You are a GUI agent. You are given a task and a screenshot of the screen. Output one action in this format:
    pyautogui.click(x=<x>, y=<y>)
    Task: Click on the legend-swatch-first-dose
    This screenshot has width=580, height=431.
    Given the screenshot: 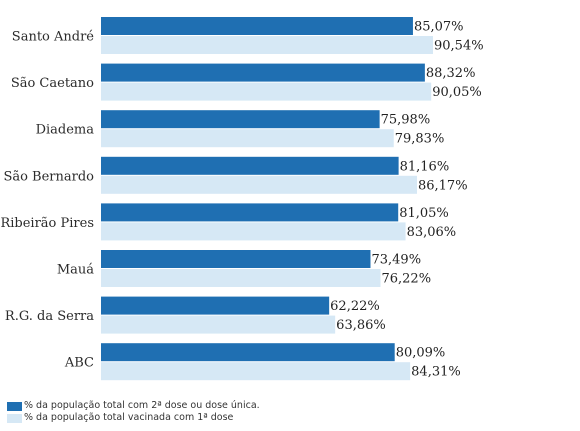 What is the action you would take?
    pyautogui.click(x=14, y=418)
    